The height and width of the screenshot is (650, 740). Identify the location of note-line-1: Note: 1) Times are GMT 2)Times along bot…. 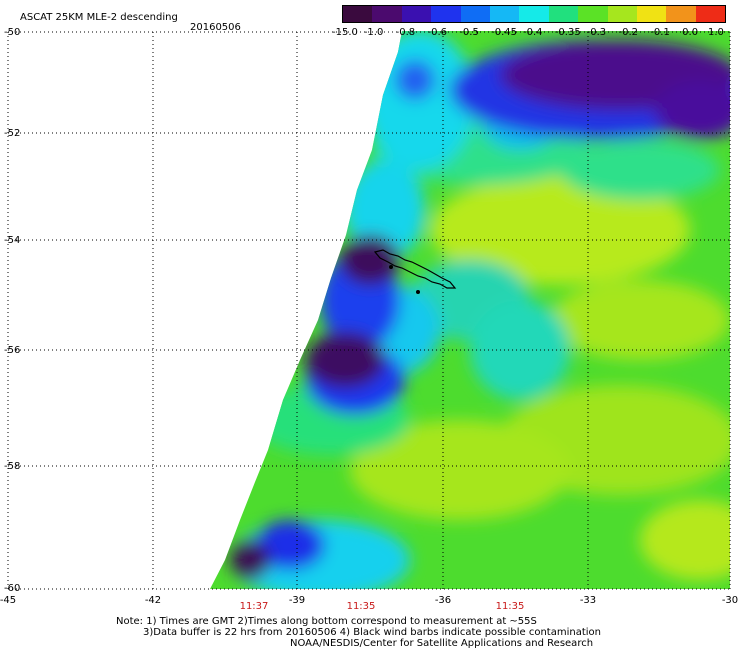
(326, 621).